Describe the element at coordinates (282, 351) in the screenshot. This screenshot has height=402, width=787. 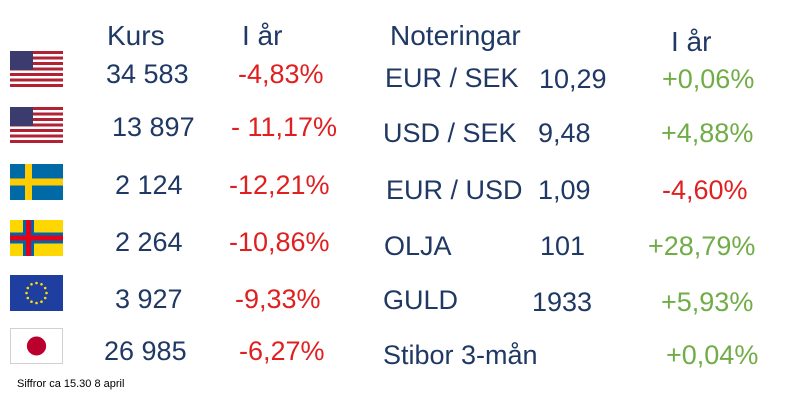
I see `index-change: -6,27%` at that location.